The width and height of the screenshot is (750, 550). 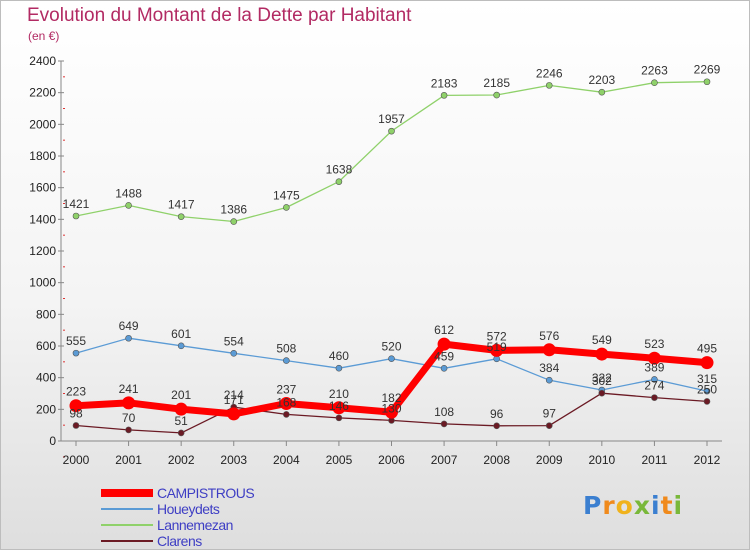 What do you see at coordinates (76, 460) in the screenshot?
I see `x-tick-label: 2000` at bounding box center [76, 460].